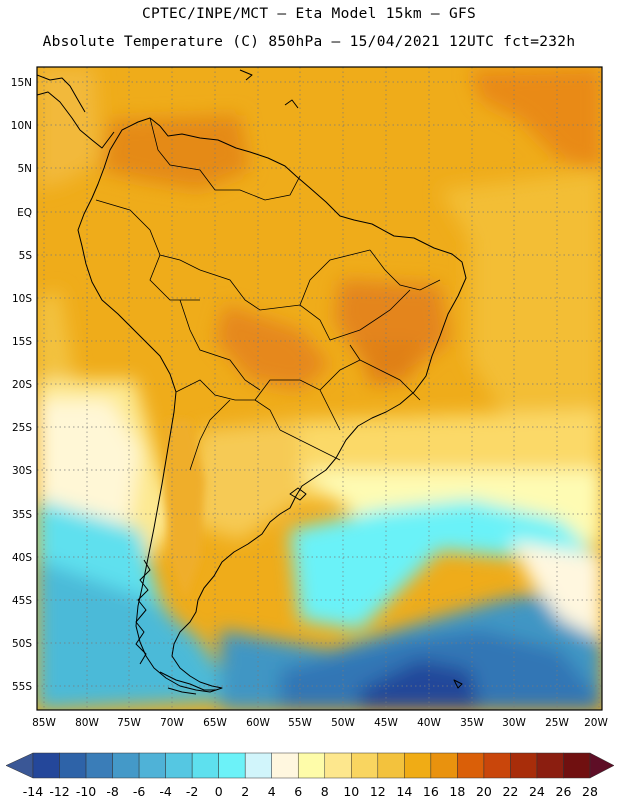 The height and width of the screenshot is (800, 618). I want to click on colorbar-label: 16, so click(431, 791).